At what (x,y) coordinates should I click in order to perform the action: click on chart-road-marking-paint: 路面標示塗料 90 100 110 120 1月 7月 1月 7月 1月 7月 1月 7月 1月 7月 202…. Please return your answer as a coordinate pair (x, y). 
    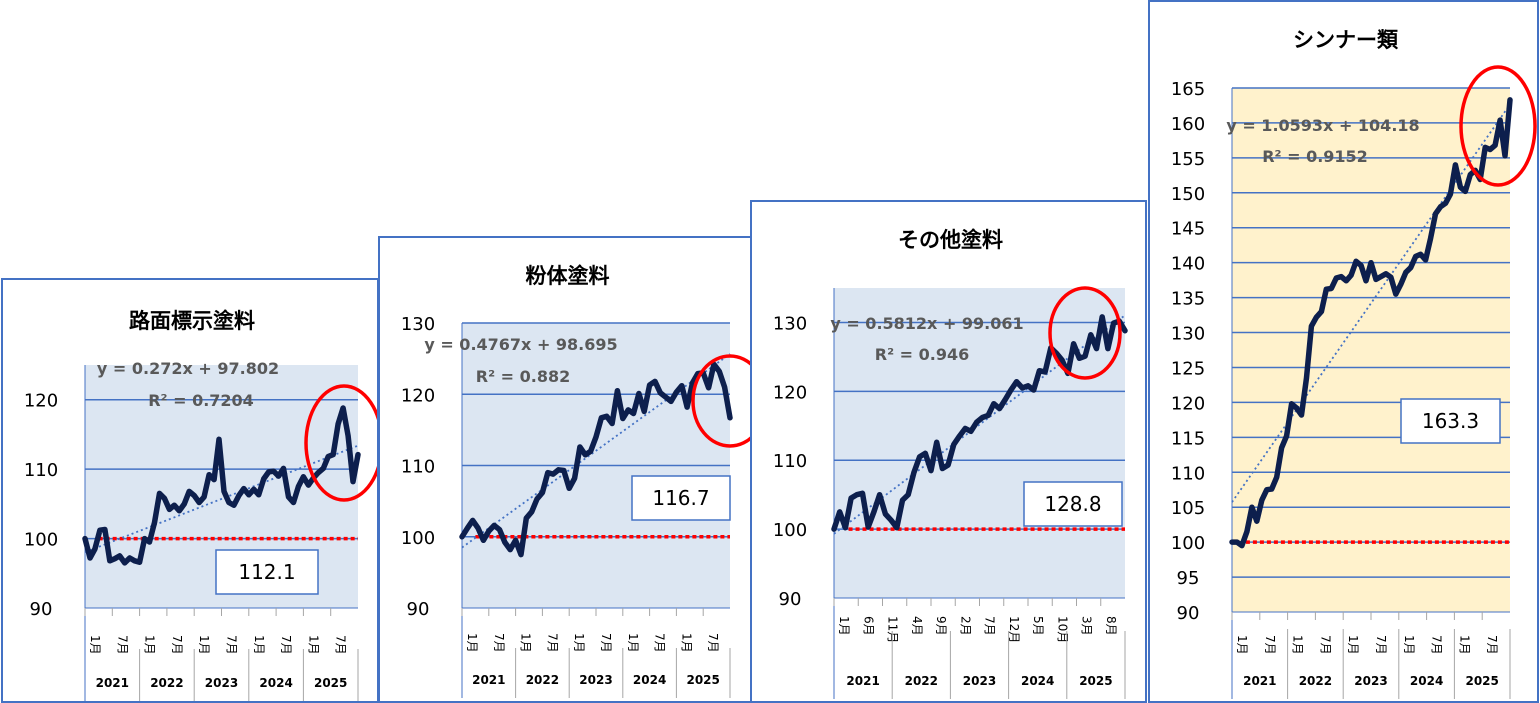
    Looking at the image, I should click on (200, 505).